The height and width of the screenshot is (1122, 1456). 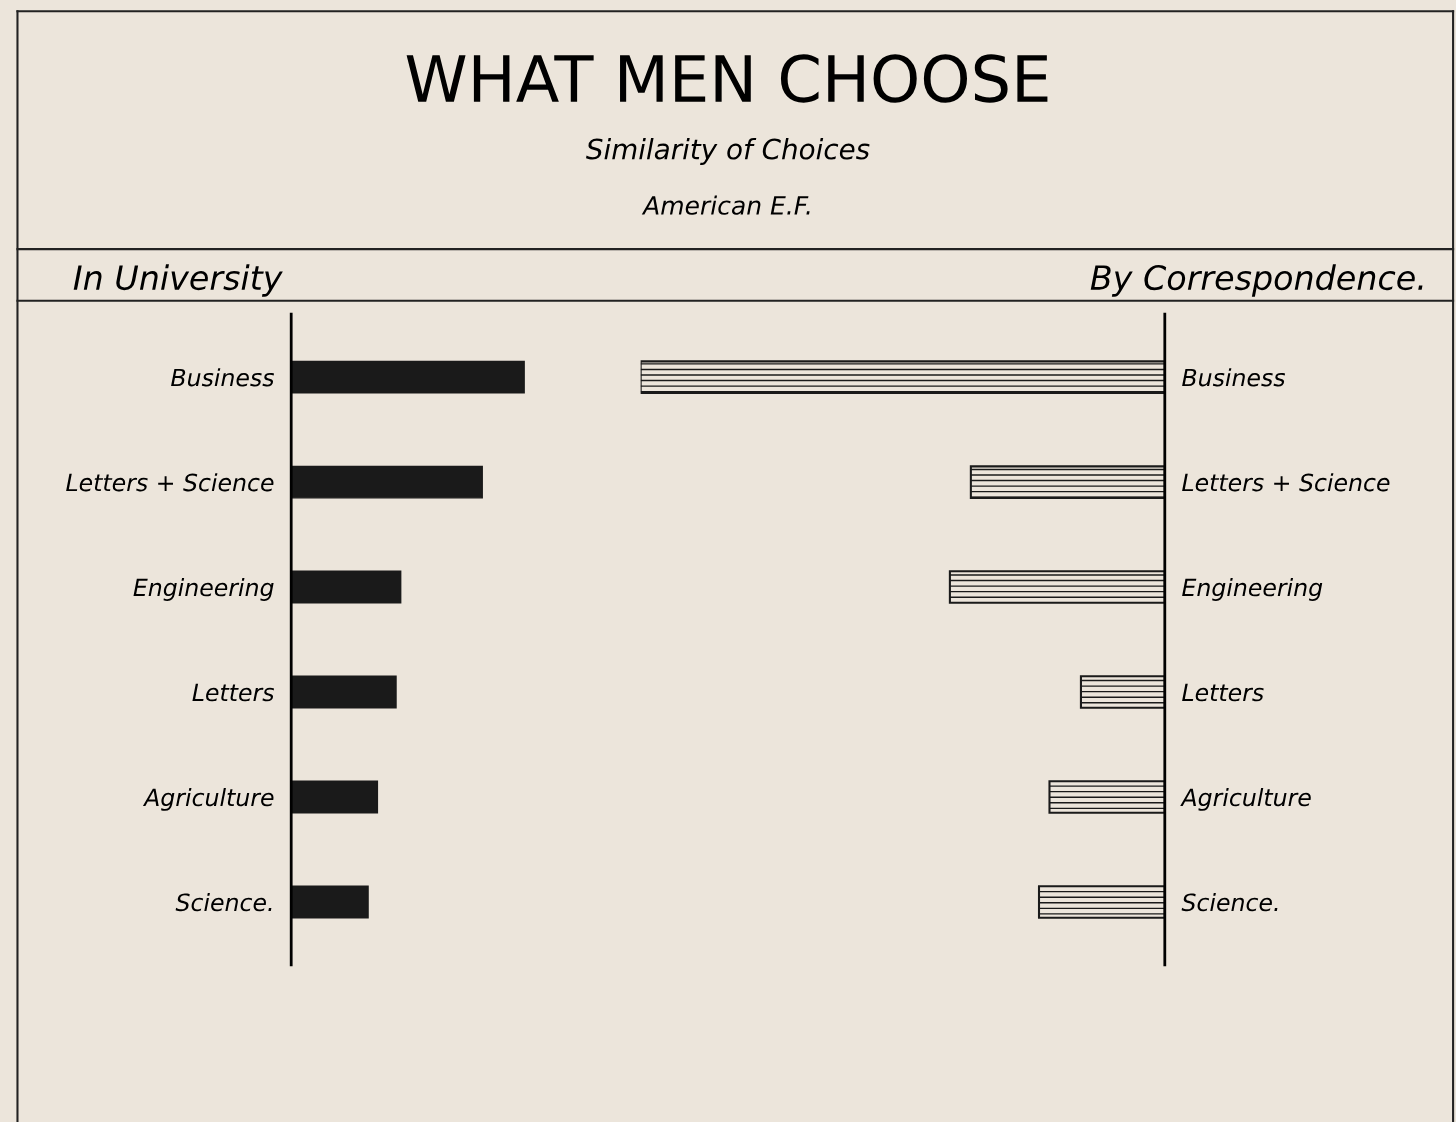 I want to click on text: By Correspondence., so click(x=1256, y=280).